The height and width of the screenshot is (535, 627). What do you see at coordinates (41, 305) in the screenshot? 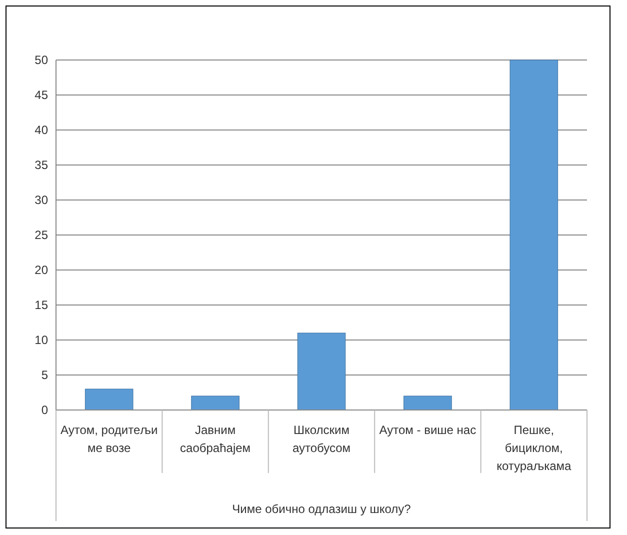
I see `y-tick-label: 15` at bounding box center [41, 305].